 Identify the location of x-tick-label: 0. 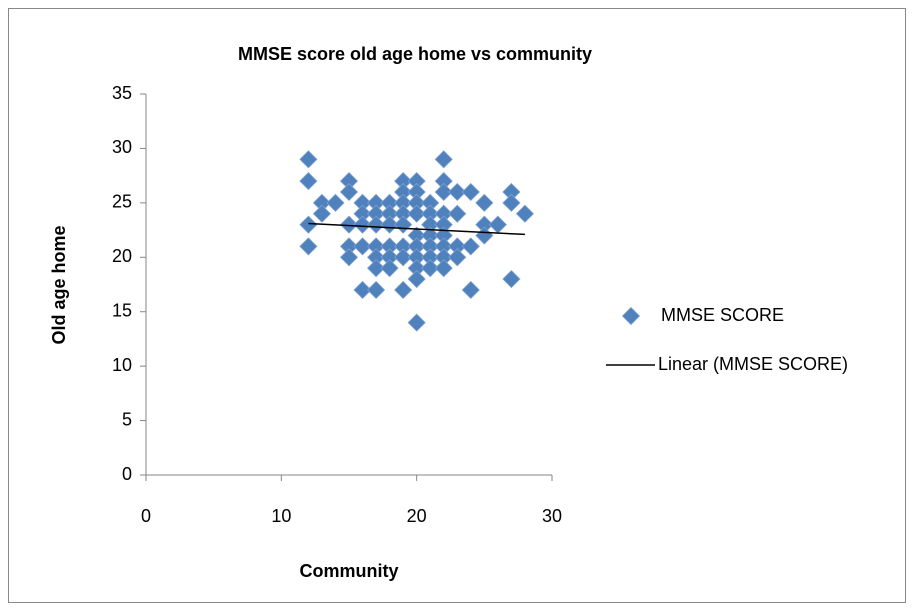
(146, 516).